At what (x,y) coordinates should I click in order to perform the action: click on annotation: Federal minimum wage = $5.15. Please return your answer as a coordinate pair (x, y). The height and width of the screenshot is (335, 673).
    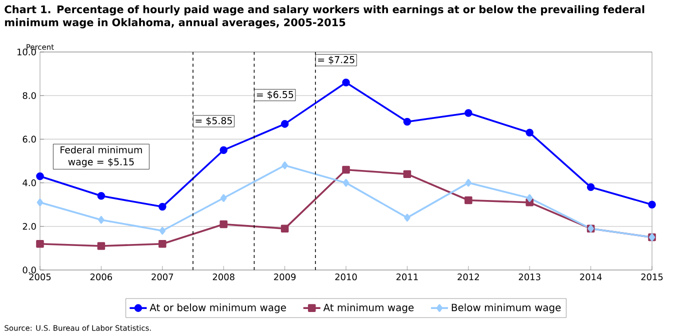
    Looking at the image, I should click on (101, 157).